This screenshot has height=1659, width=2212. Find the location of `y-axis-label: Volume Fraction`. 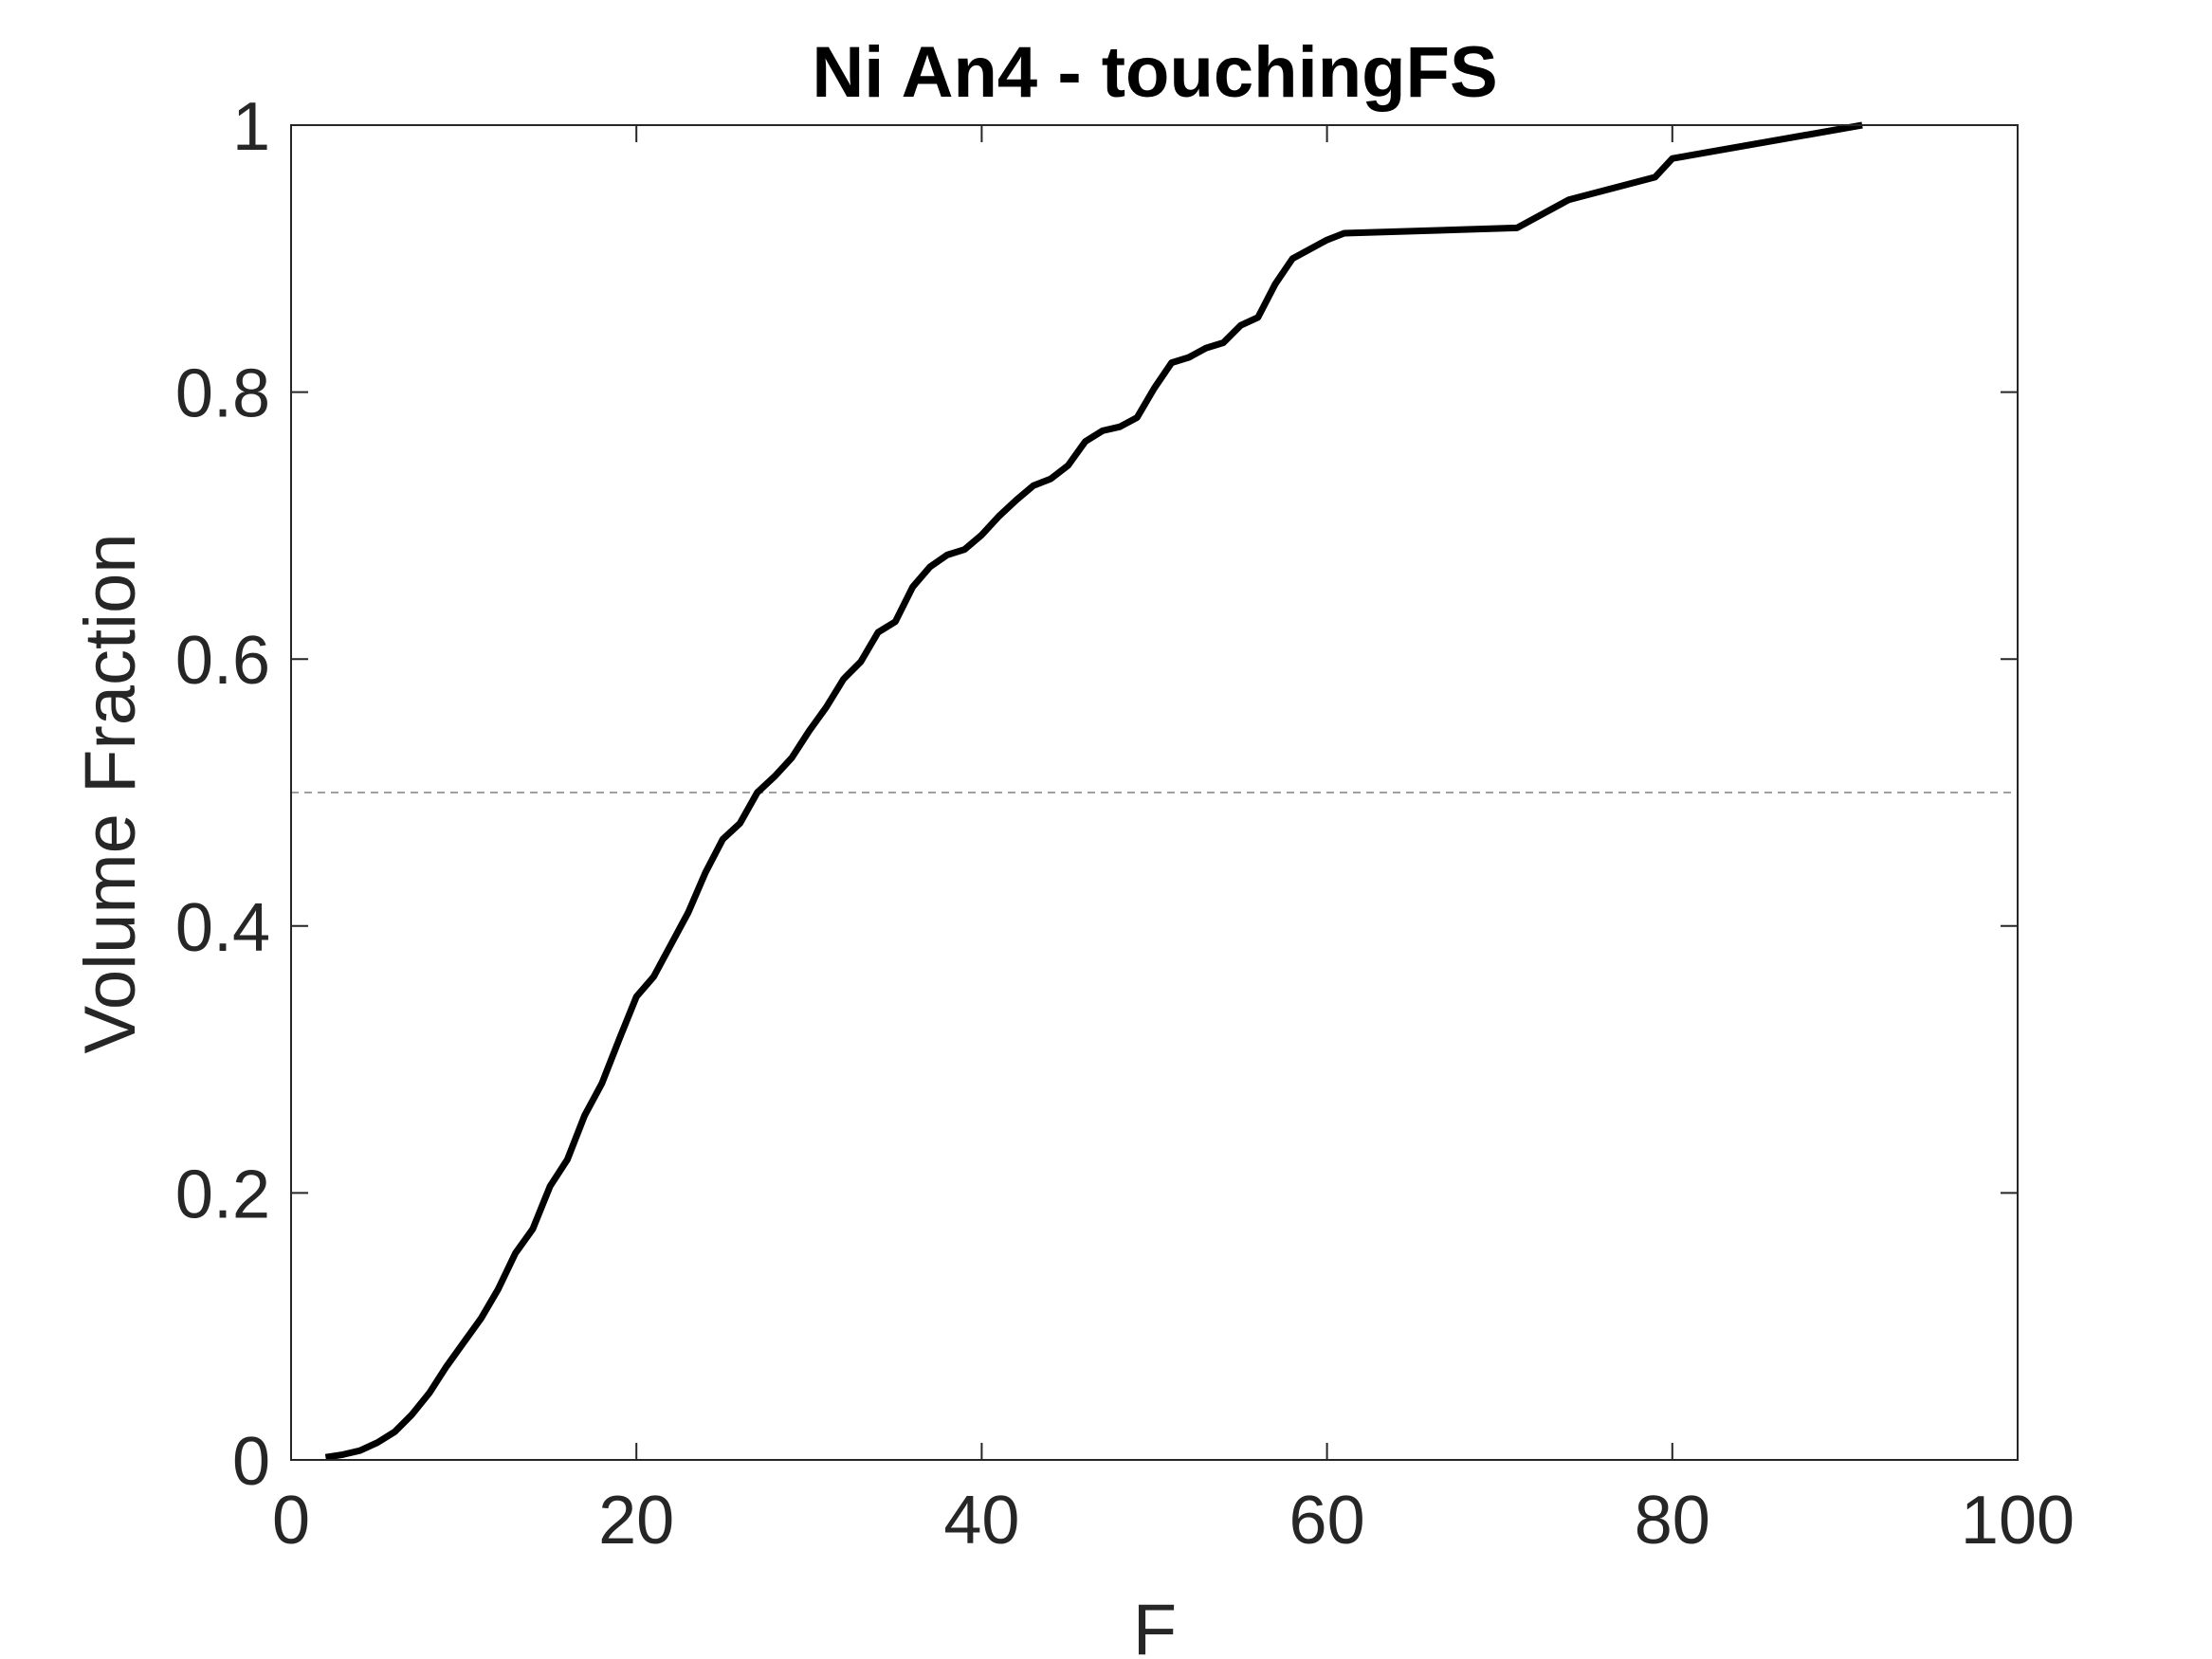

y-axis-label: Volume Fraction is located at coordinates (110, 793).